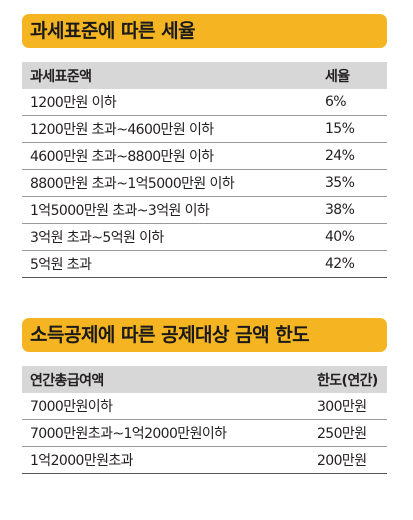 Image resolution: width=413 pixels, height=520 pixels. Describe the element at coordinates (342, 407) in the screenshot. I see `limit-cell: 300만원` at that location.